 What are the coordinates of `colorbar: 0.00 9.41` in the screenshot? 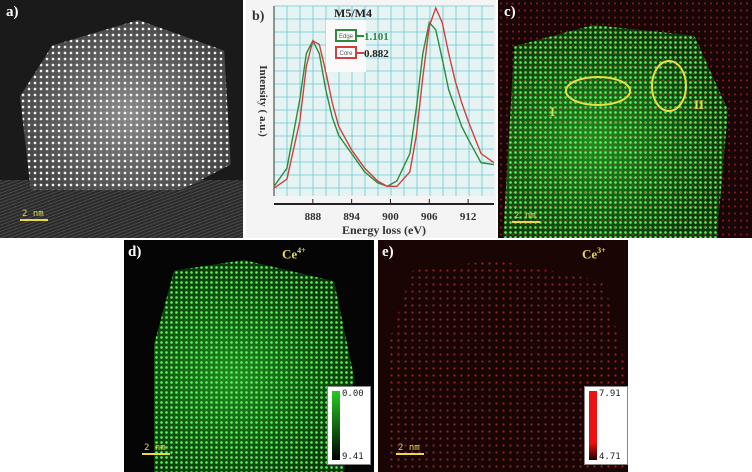 It's located at (349, 425).